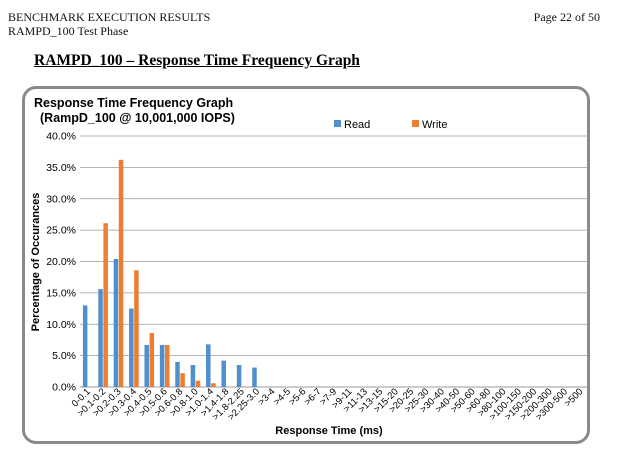 This screenshot has height=451, width=620. I want to click on y-tick-label: 40.0%, so click(61, 137).